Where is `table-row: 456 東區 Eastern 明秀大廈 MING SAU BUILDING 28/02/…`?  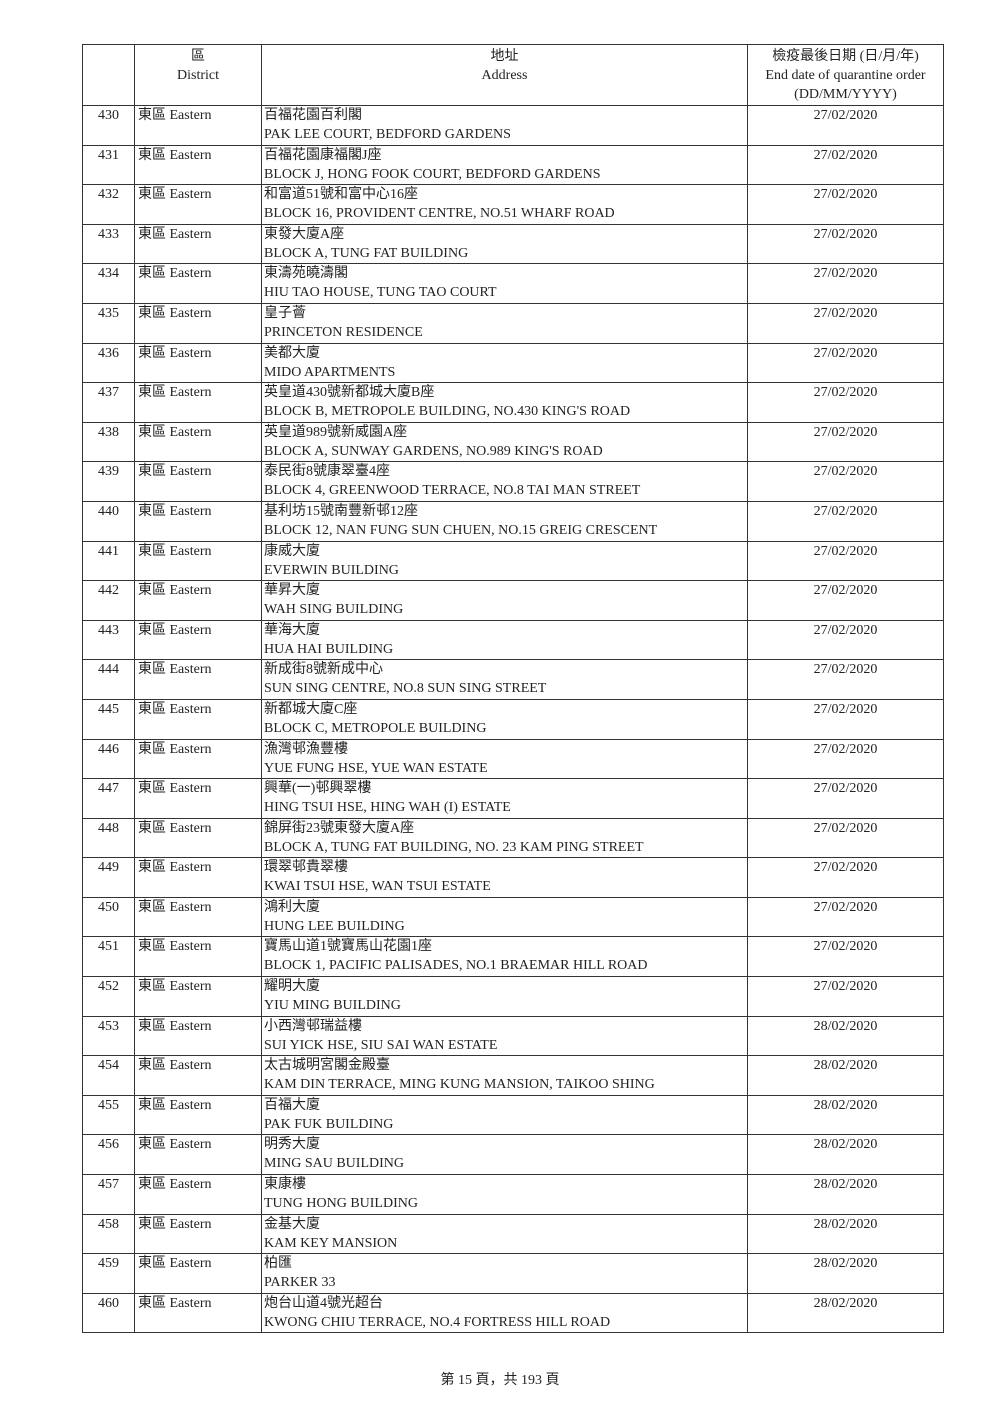
table-row: 456 東區 Eastern 明秀大廈 MING SAU BUILDING 28/02/… is located at coordinates (513, 1155).